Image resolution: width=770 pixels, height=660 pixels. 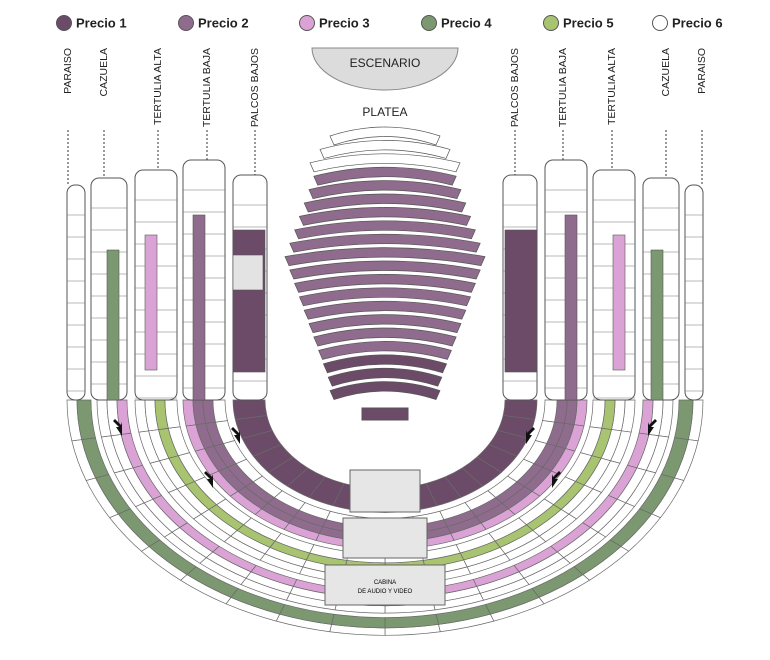 I want to click on stage-shape, so click(x=385, y=69).